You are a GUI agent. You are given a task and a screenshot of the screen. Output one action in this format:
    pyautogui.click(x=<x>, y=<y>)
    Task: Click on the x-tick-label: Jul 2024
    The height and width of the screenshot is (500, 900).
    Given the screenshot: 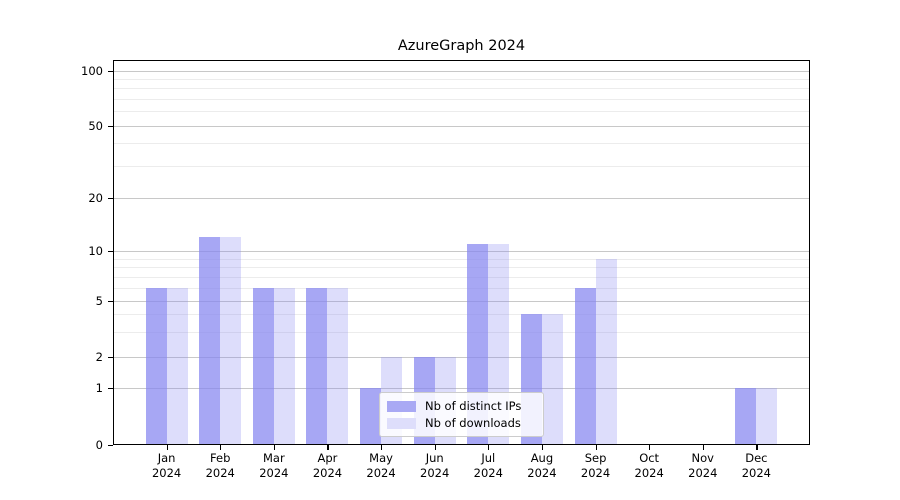 What is the action you would take?
    pyautogui.click(x=488, y=466)
    